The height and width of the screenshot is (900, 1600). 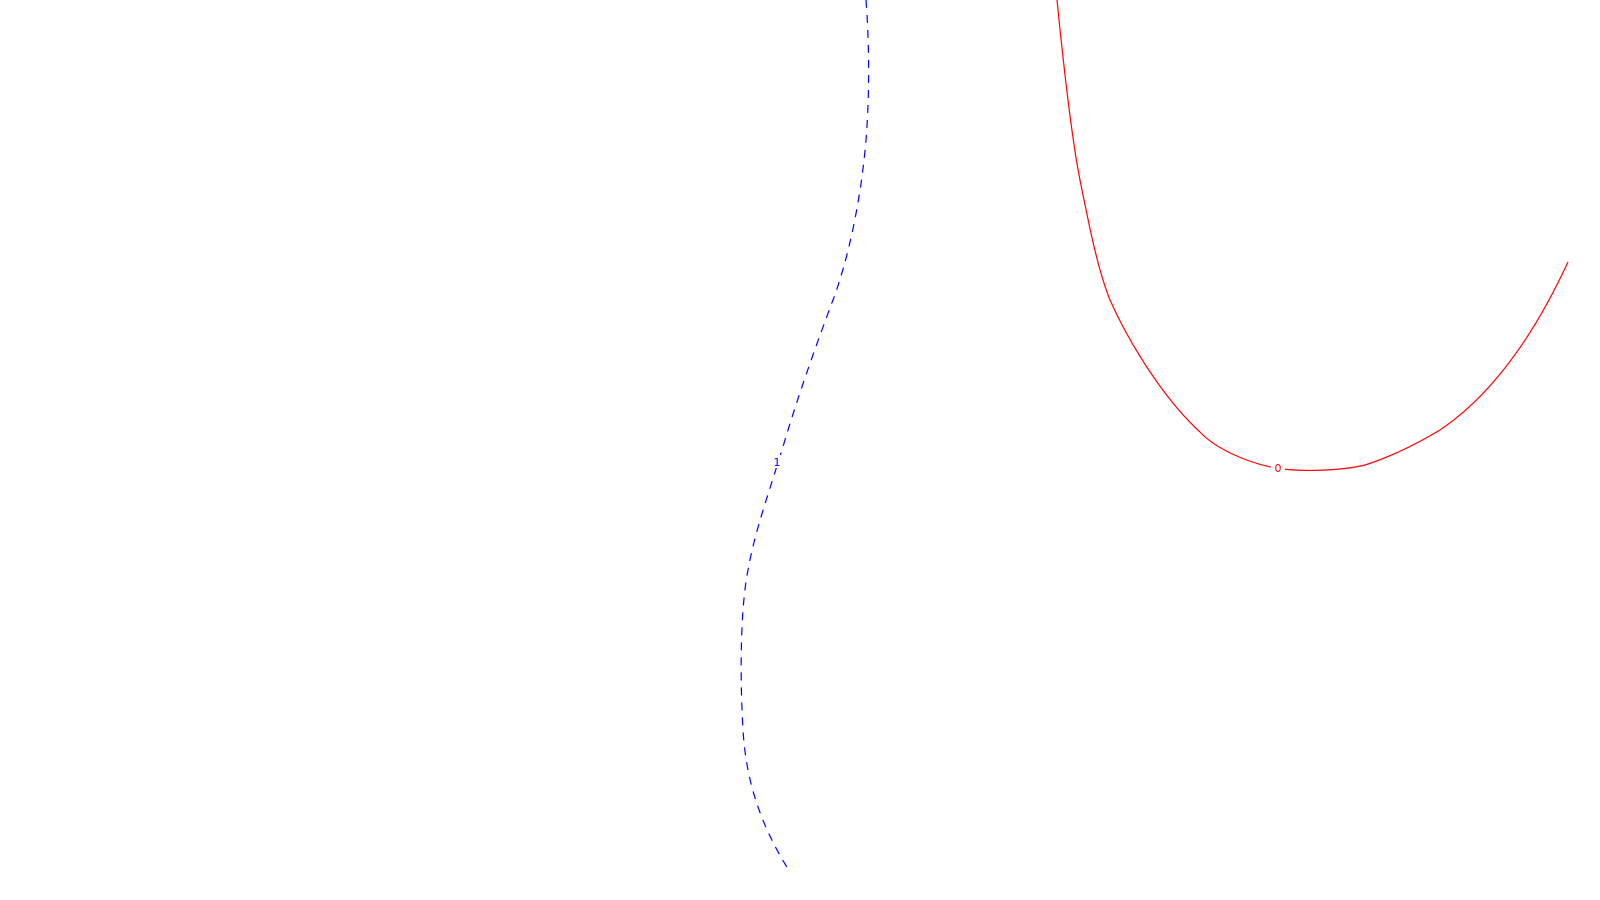 I want to click on contour-label-0: 0, so click(x=1278, y=468).